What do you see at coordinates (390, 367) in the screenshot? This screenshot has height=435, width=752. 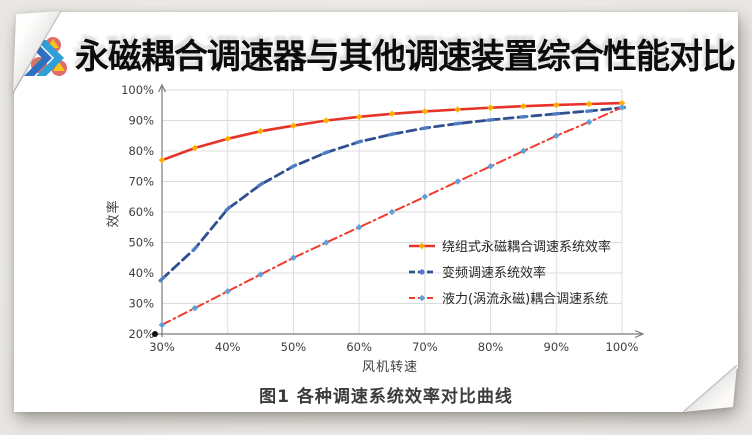 I see `x-axis-title: 风机转速` at bounding box center [390, 367].